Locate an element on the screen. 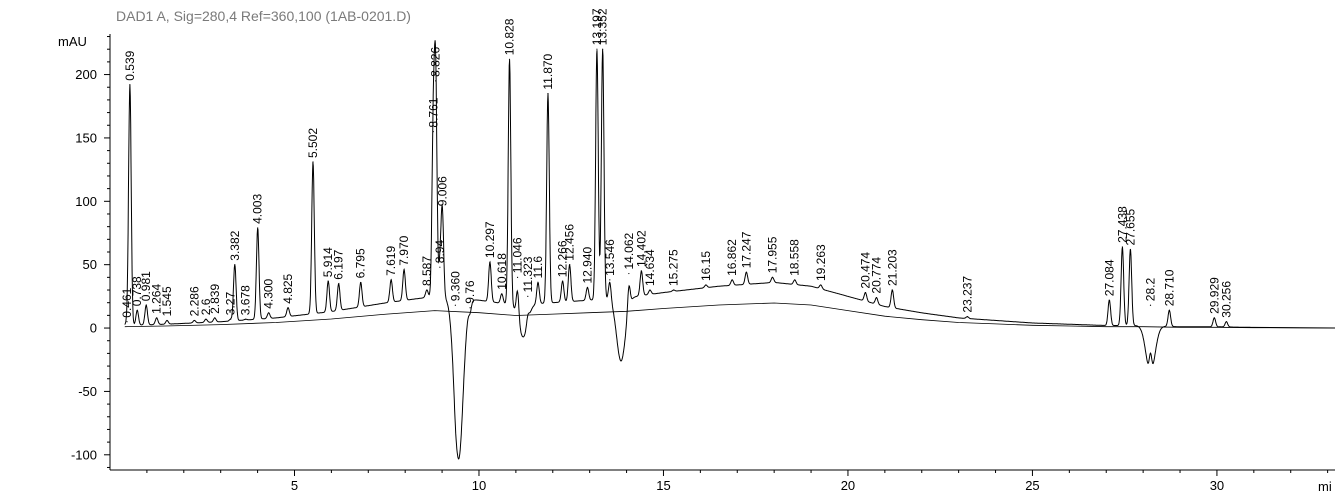  peak-label: 4.003 is located at coordinates (258, 209).